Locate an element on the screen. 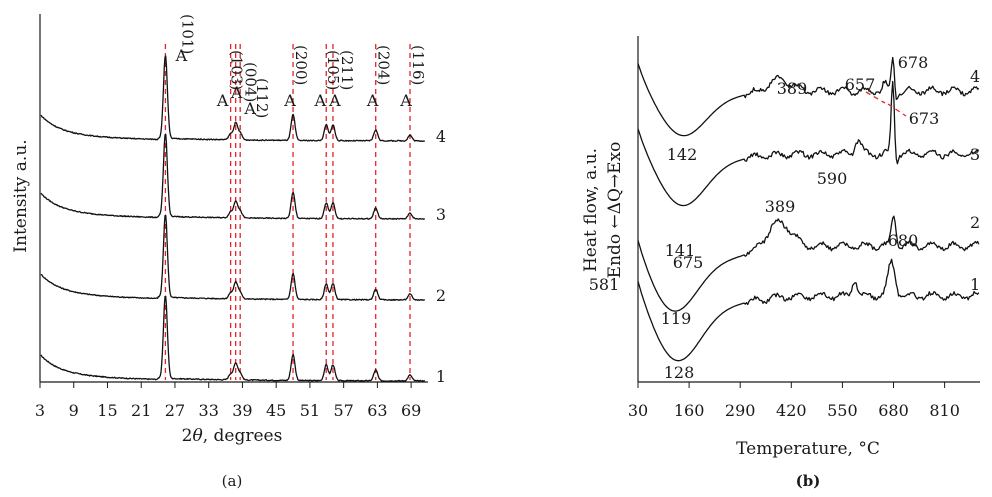  xrd-x-axis-label: 2θ, degrees is located at coordinates (232, 436).